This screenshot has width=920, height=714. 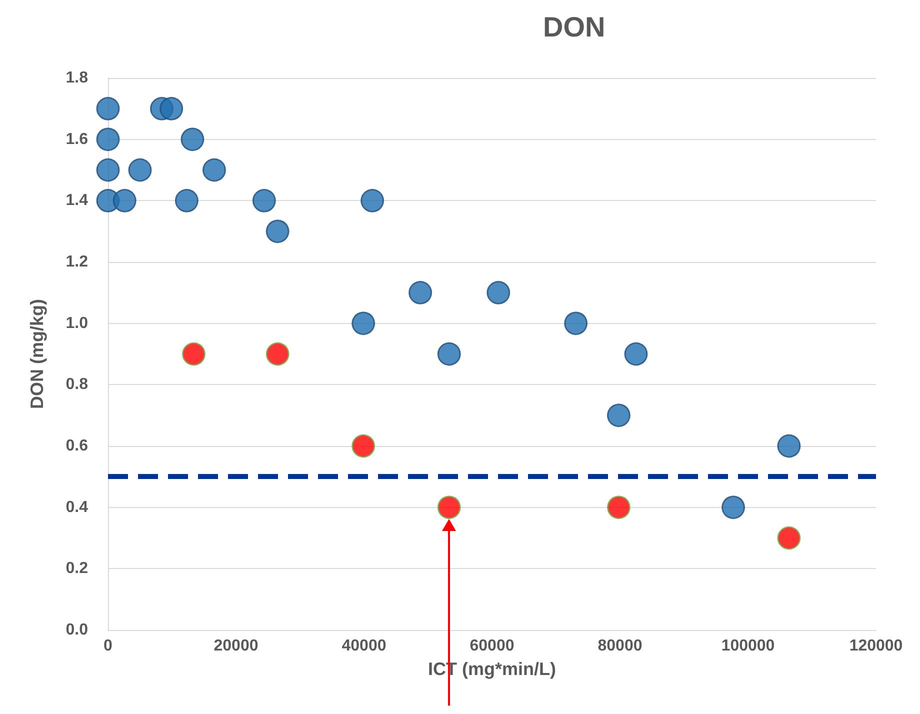 What do you see at coordinates (77, 323) in the screenshot?
I see `y-tick-label: 1.0` at bounding box center [77, 323].